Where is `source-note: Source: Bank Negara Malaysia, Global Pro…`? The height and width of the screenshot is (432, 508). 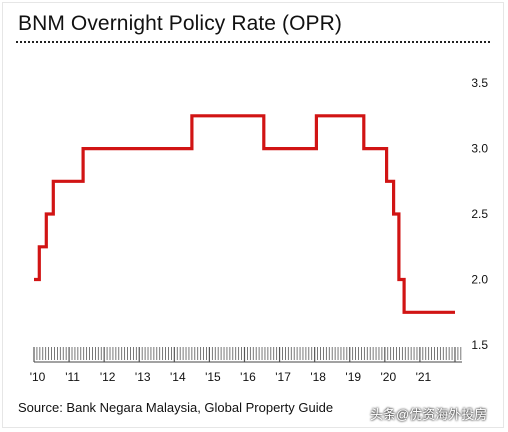 source-note: Source: Bank Negara Malaysia, Global Pro… is located at coordinates (176, 407).